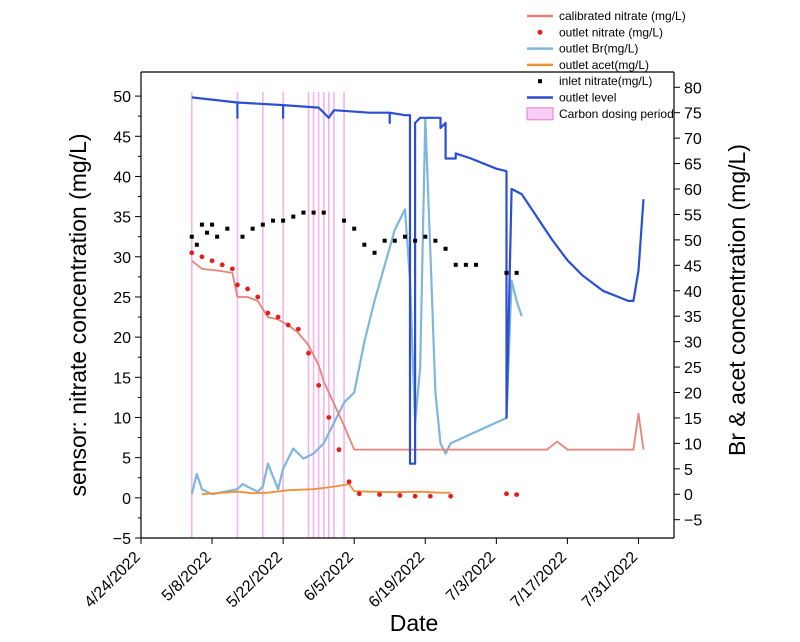 The width and height of the screenshot is (800, 642). I want to click on left-y-tick-label: 15, so click(122, 378).